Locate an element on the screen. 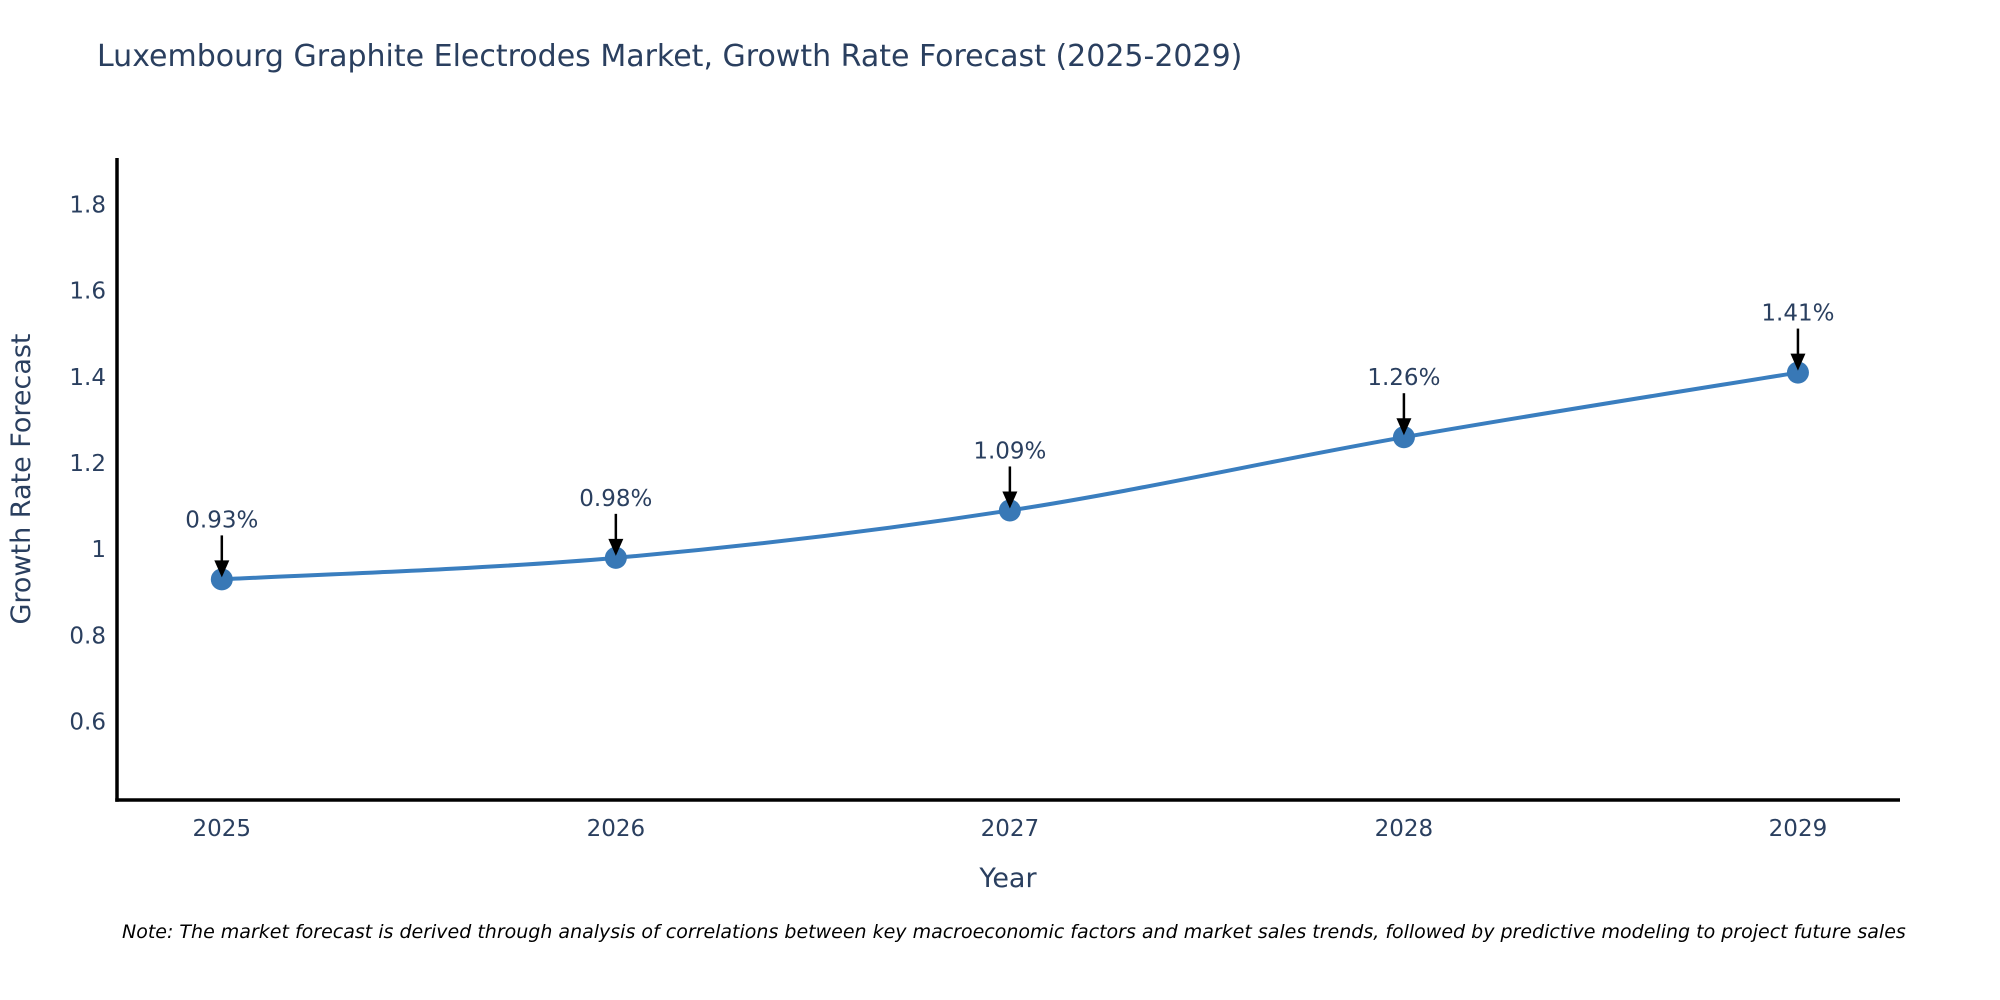 This screenshot has height=1000, width=2000. y-tick-label: 1.4 is located at coordinates (87, 378).